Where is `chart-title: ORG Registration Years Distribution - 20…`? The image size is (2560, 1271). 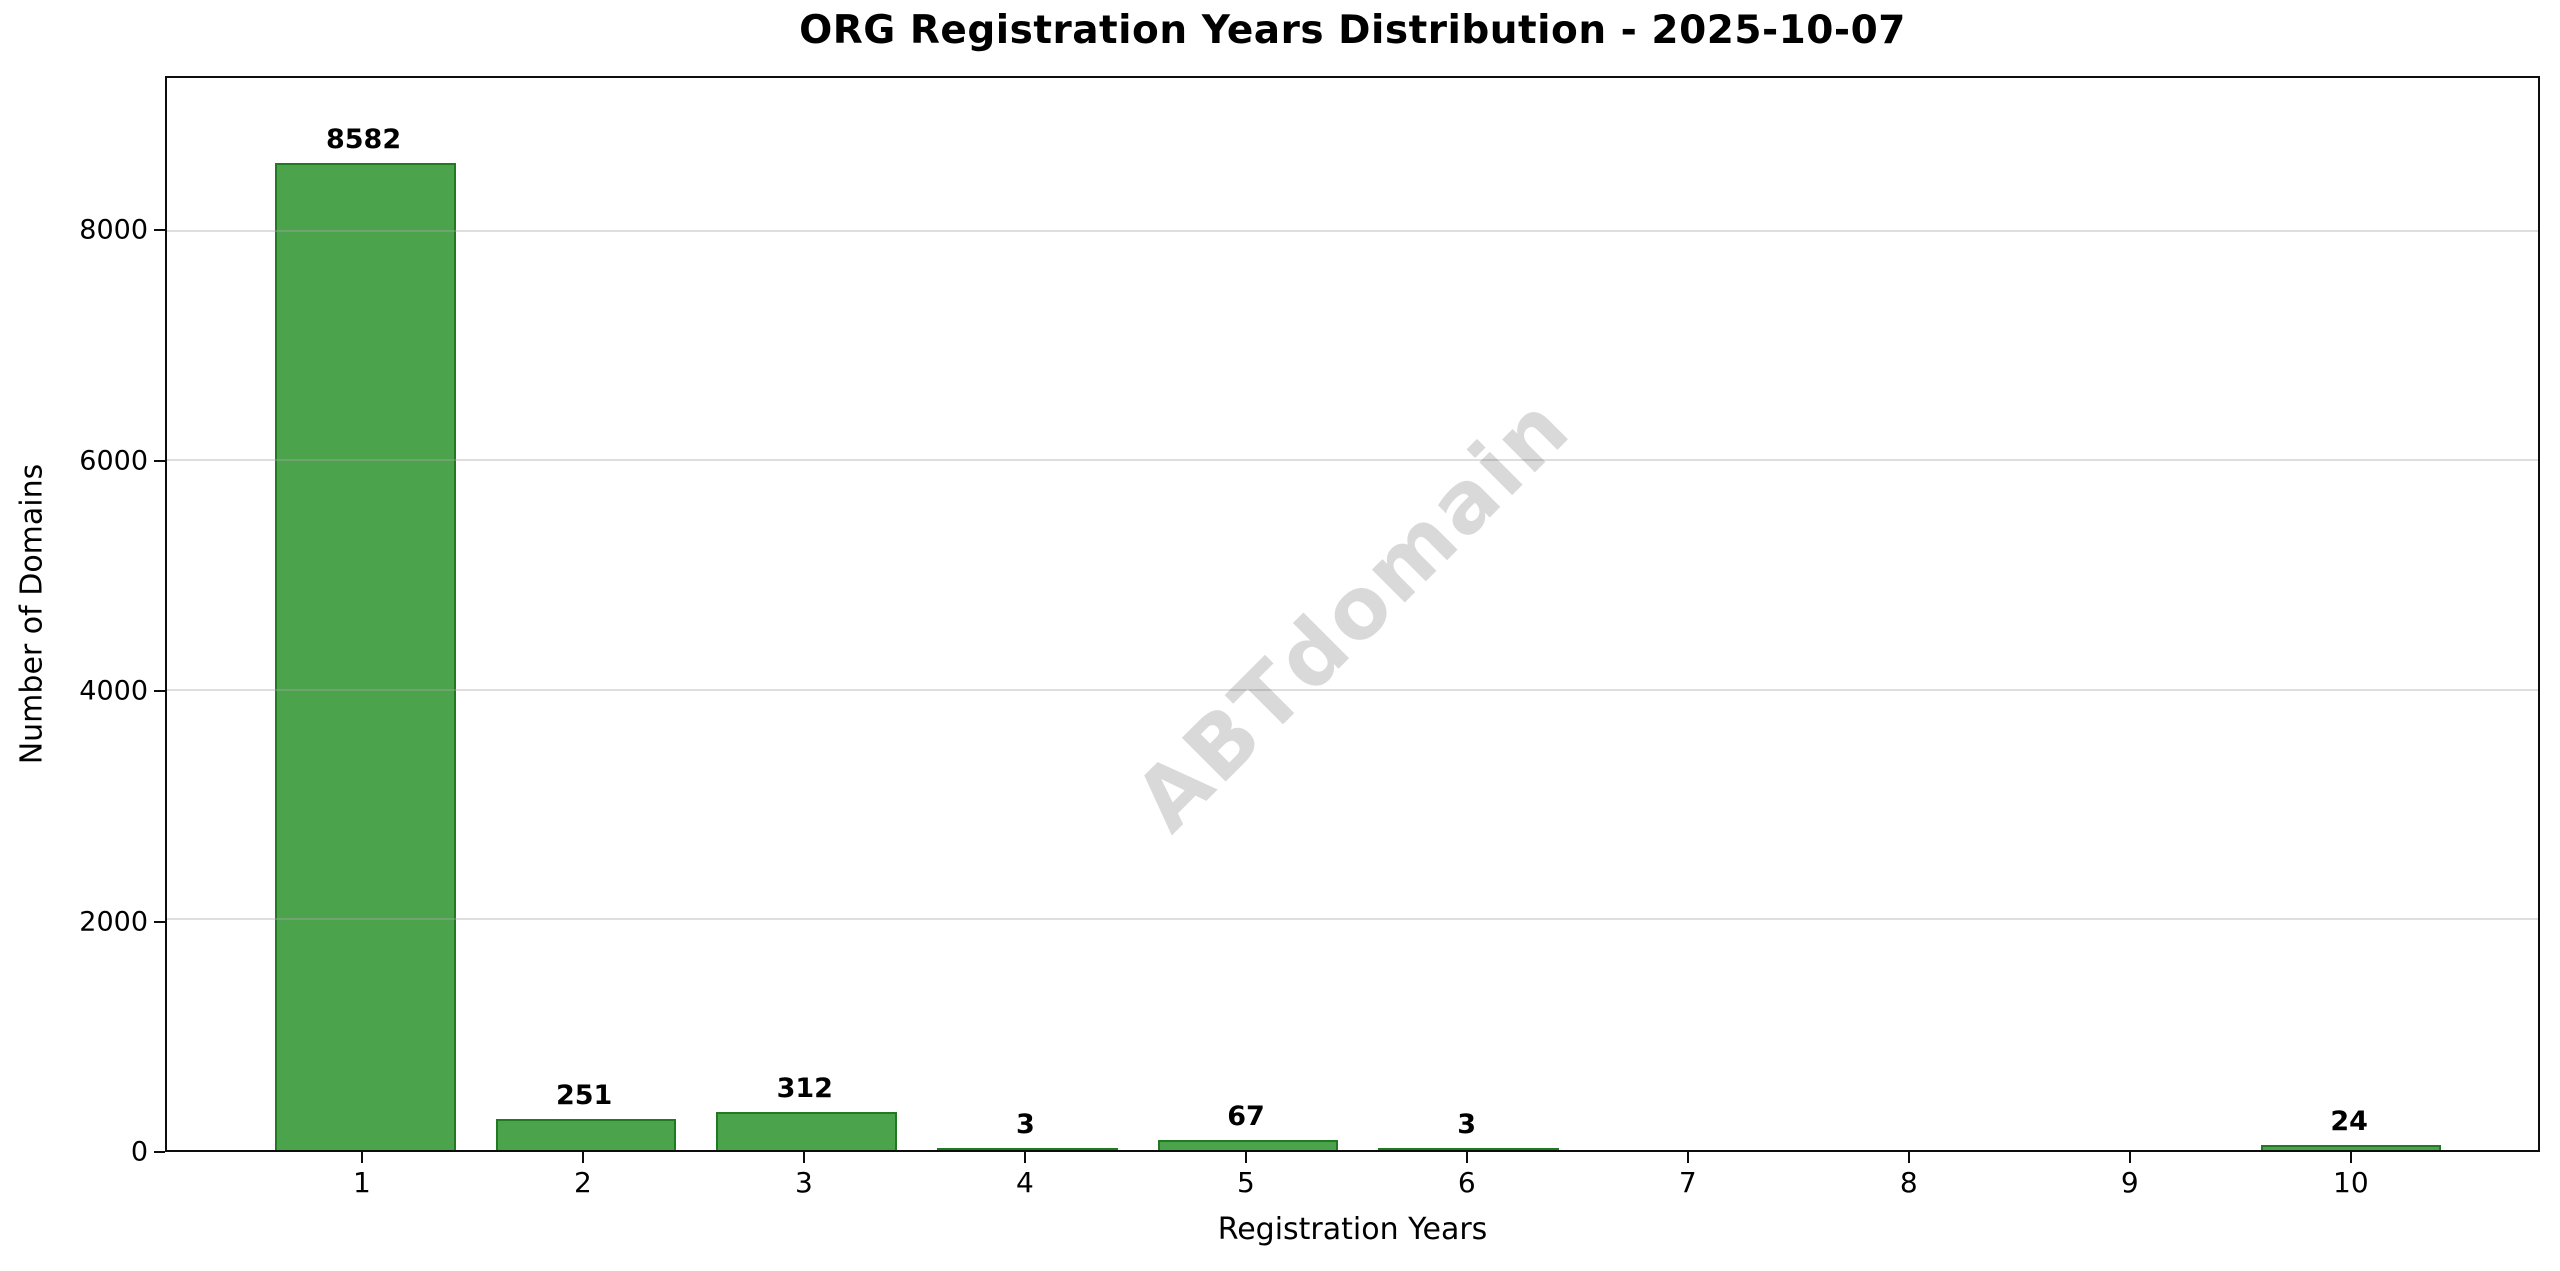
chart-title: ORG Registration Years Distribution - 20… is located at coordinates (1352, 30).